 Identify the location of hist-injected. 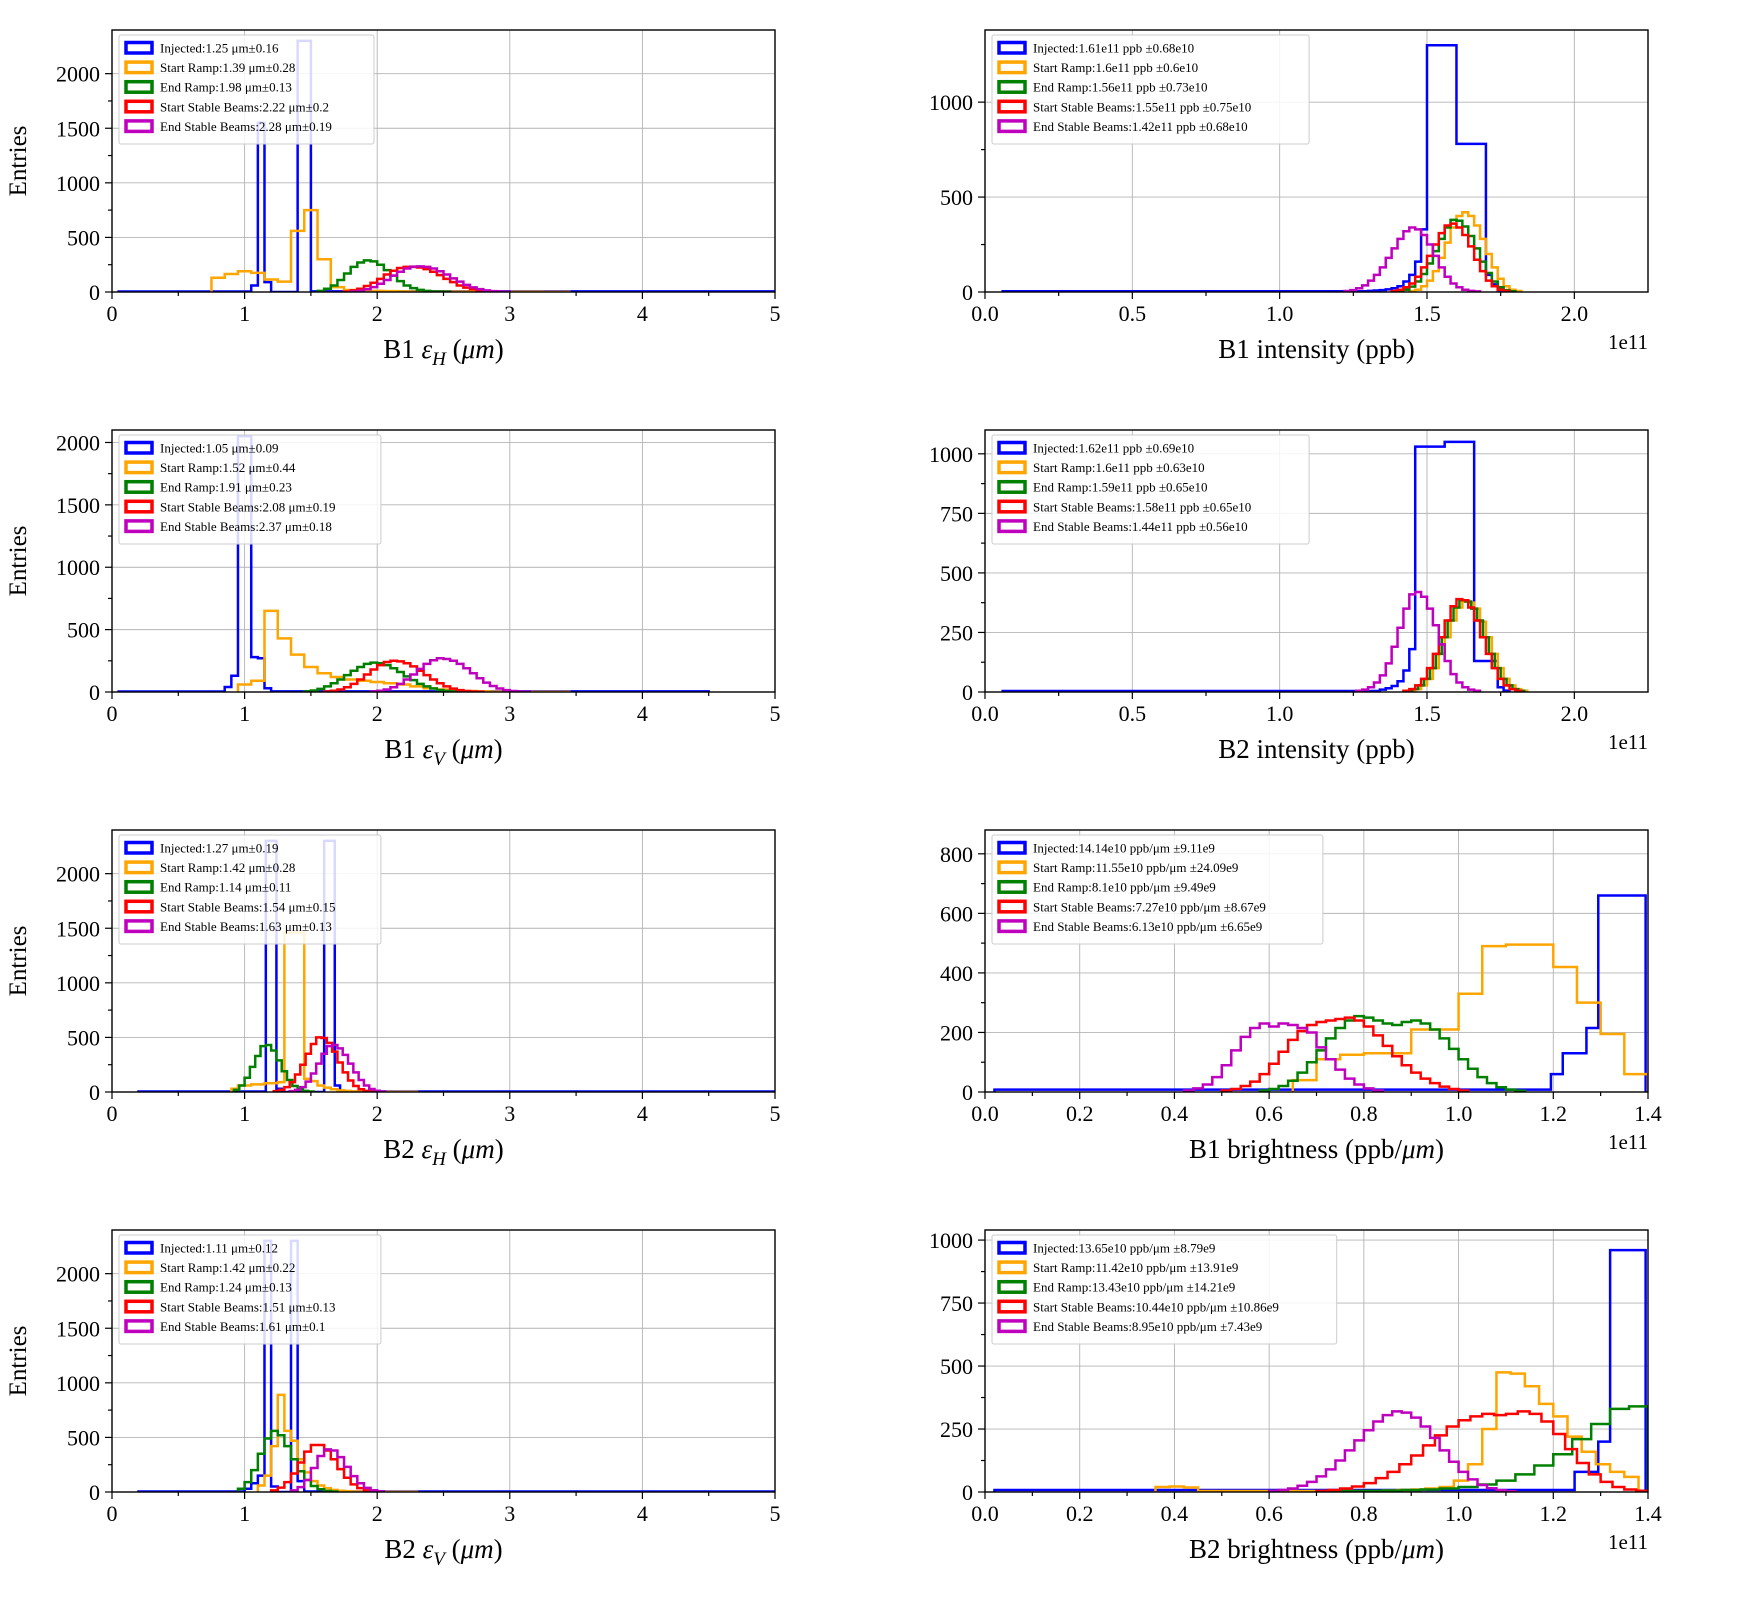
(1256, 566).